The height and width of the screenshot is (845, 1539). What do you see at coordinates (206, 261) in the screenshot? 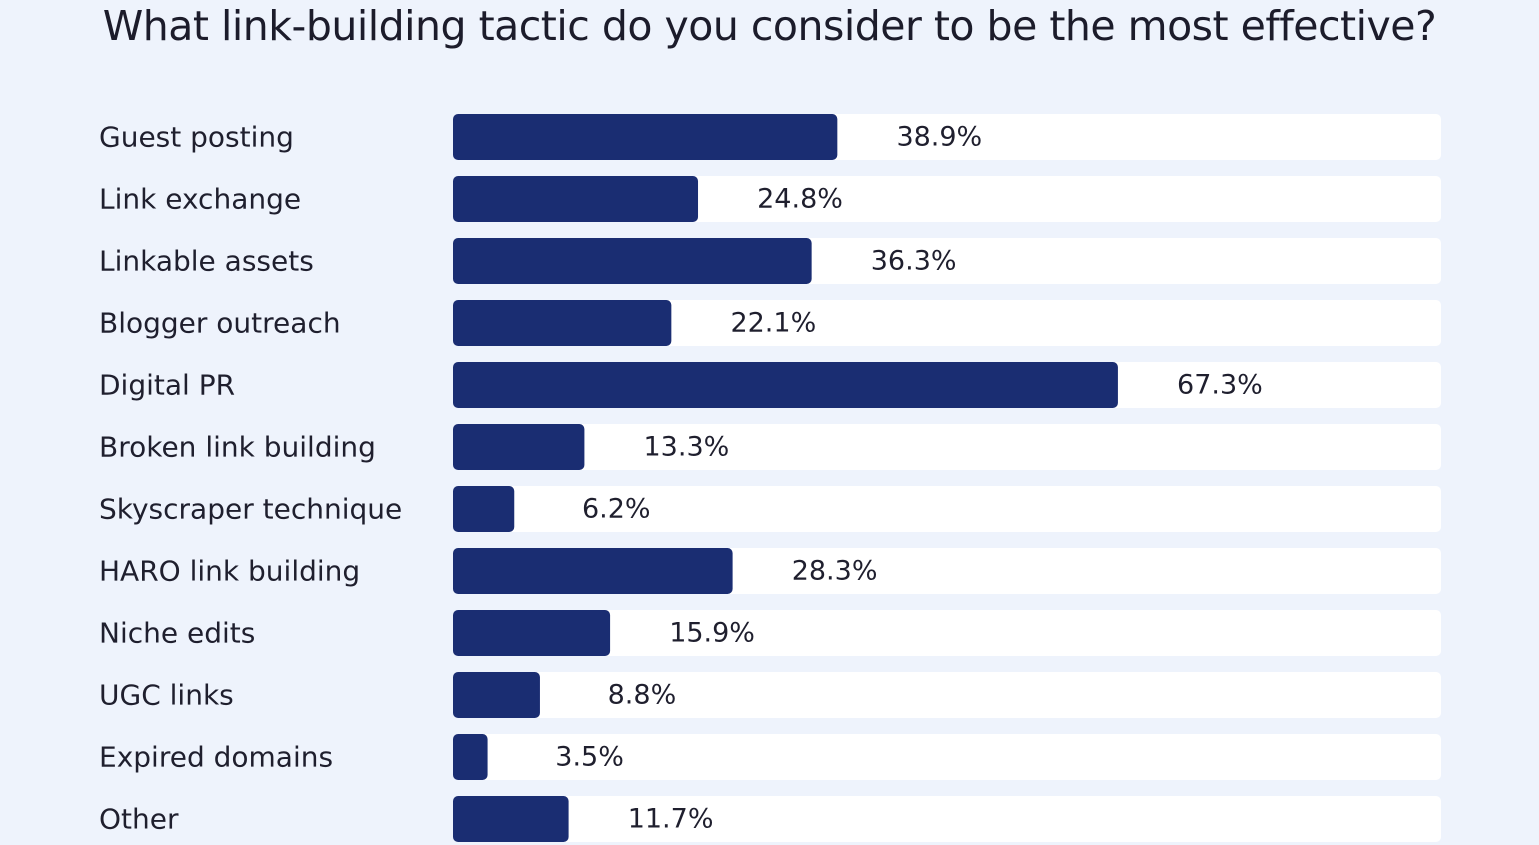
I see `category-label-linkable-assets: Linkable assets` at bounding box center [206, 261].